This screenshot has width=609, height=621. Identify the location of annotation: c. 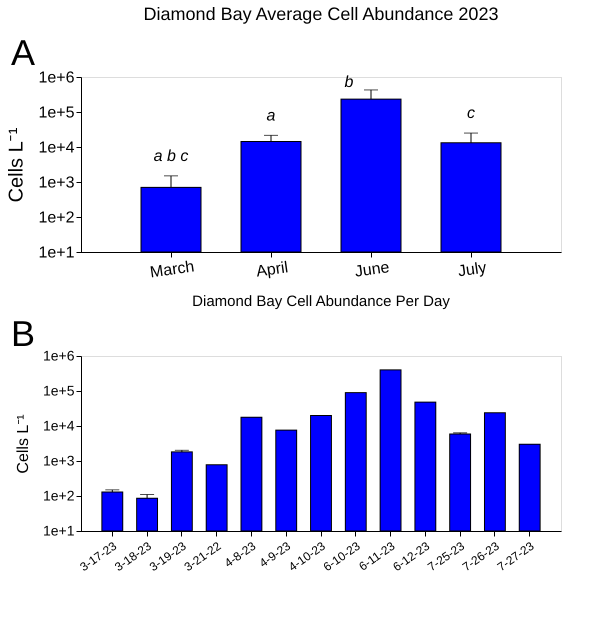
(471, 113).